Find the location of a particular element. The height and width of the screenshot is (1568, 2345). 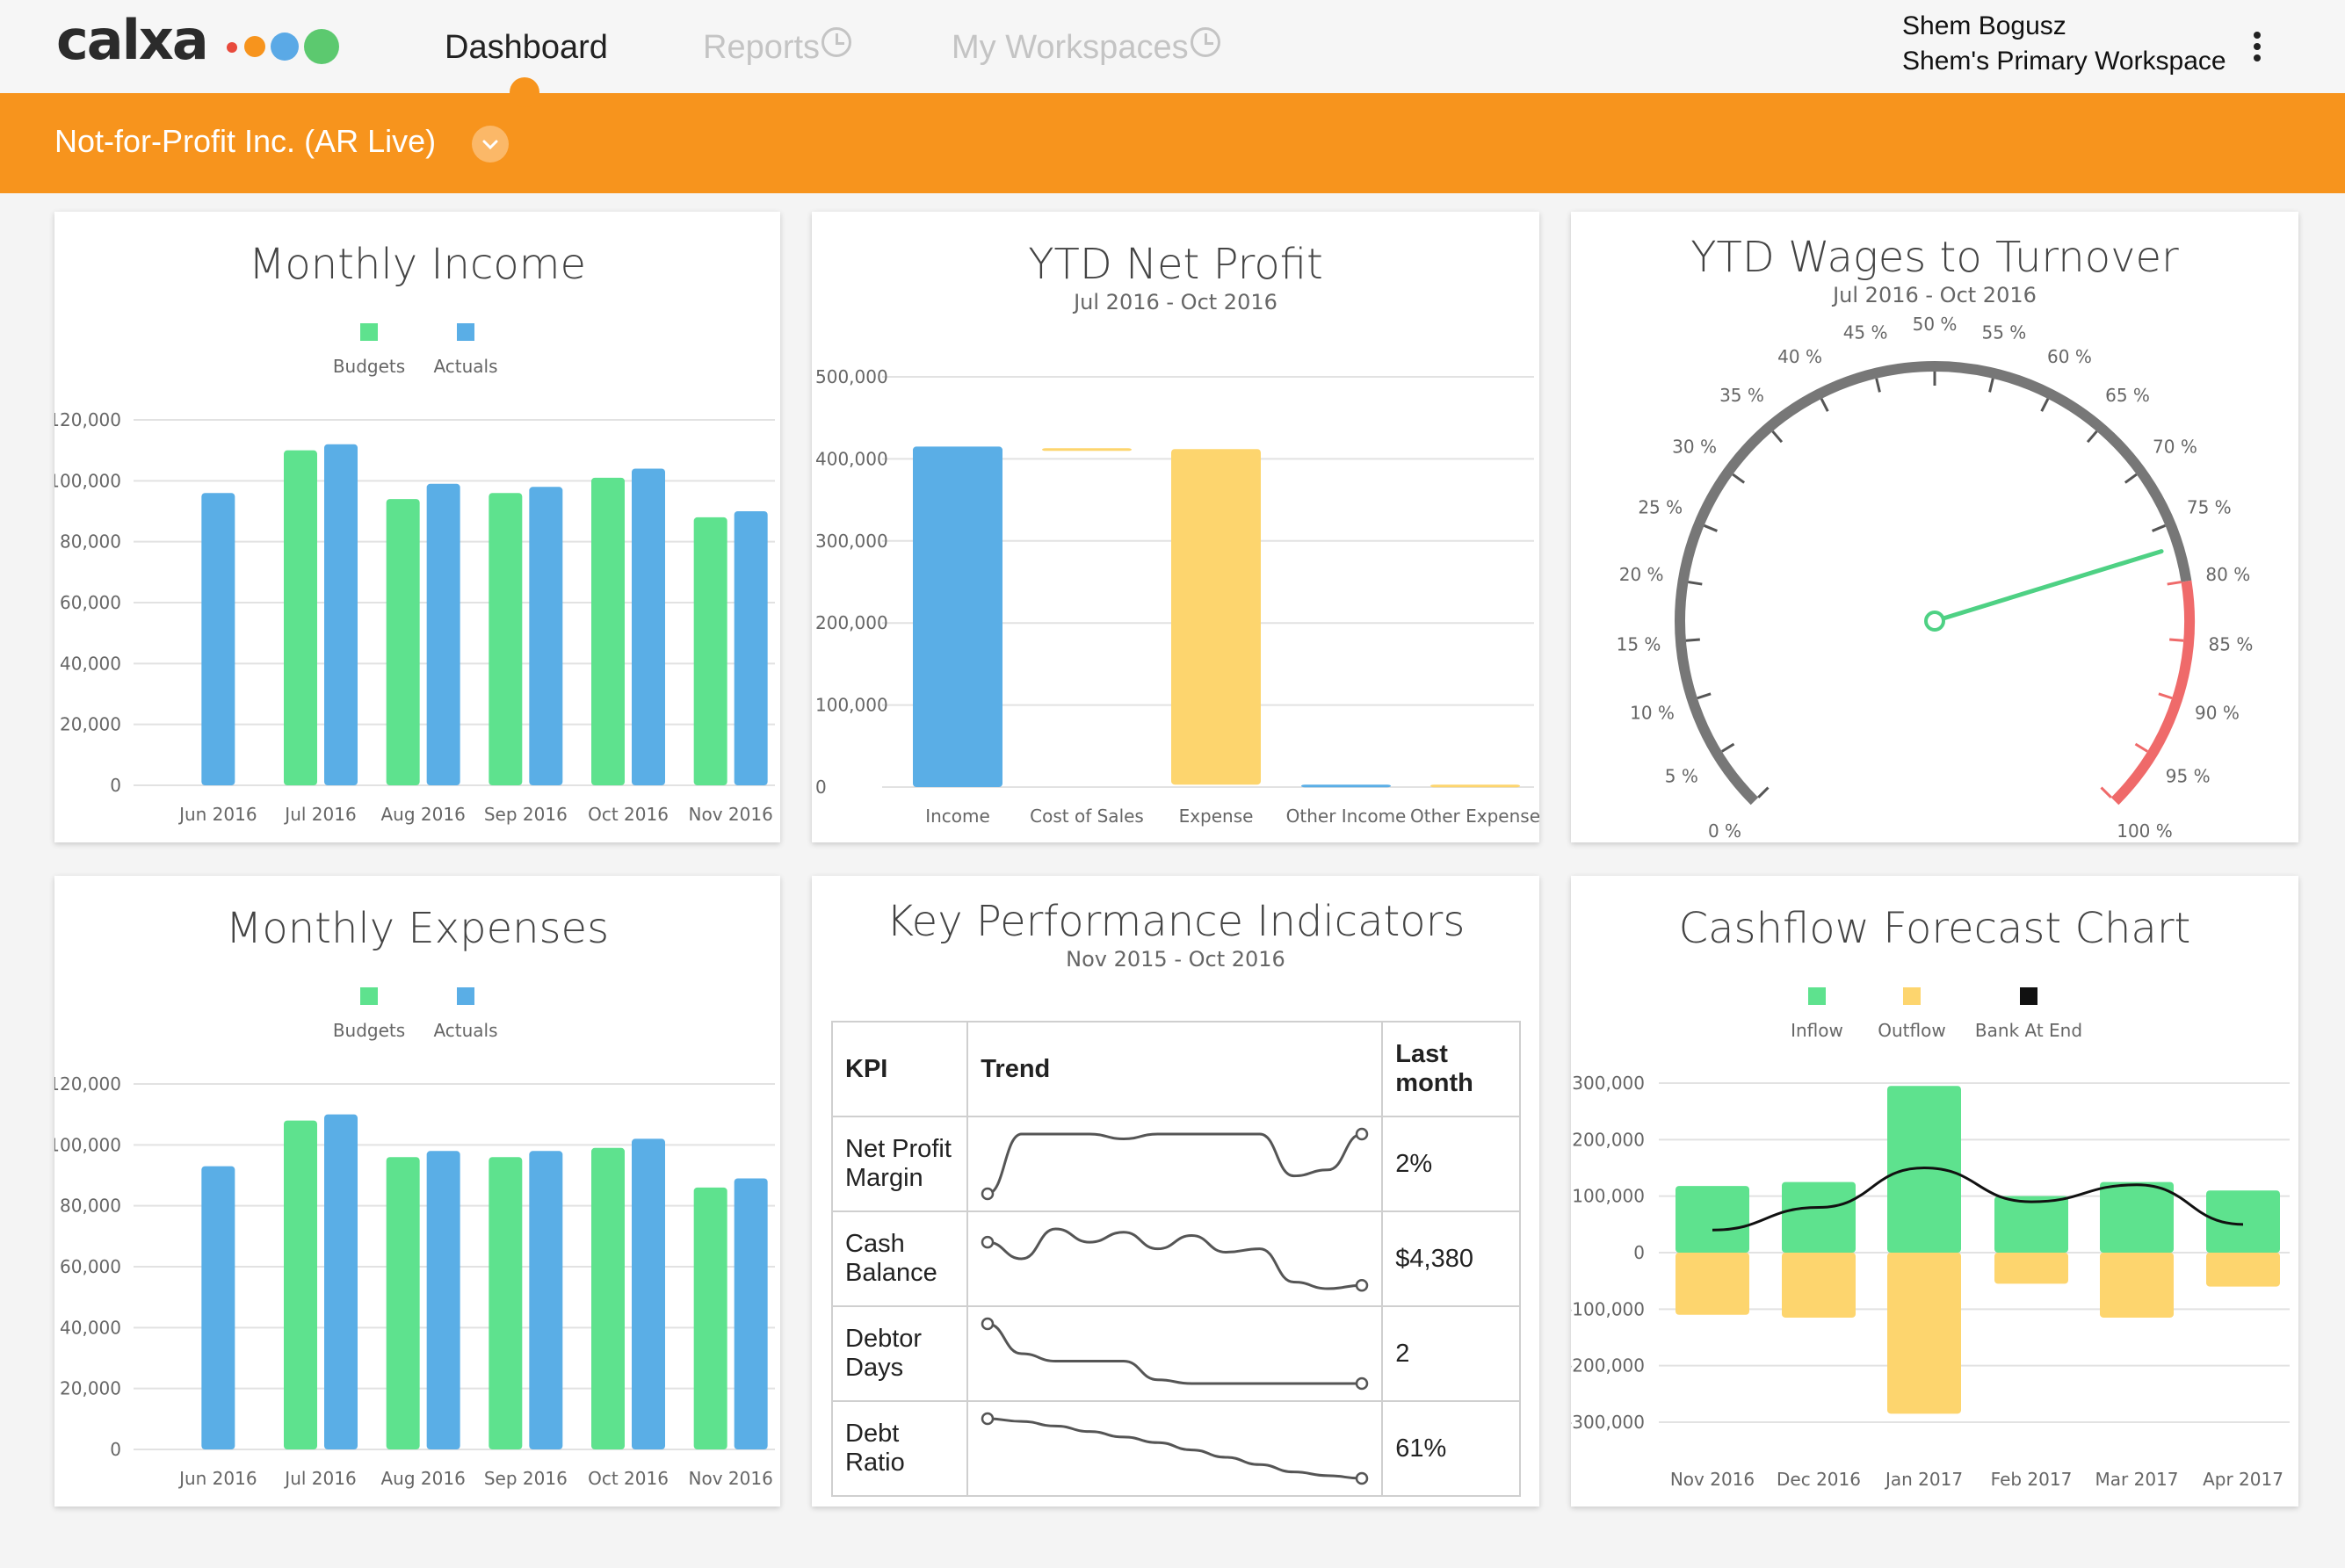

panel-title: YTD Wages to Turnover is located at coordinates (1934, 257).